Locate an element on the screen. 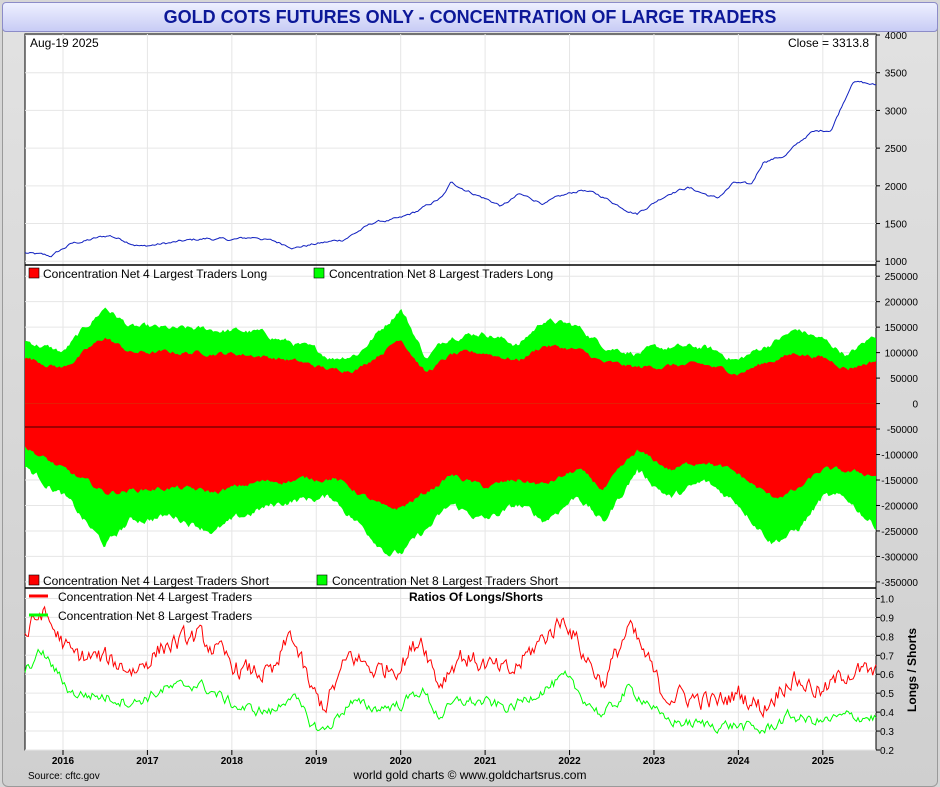  ratio-y-tick-label: 0.5 is located at coordinates (887, 694).